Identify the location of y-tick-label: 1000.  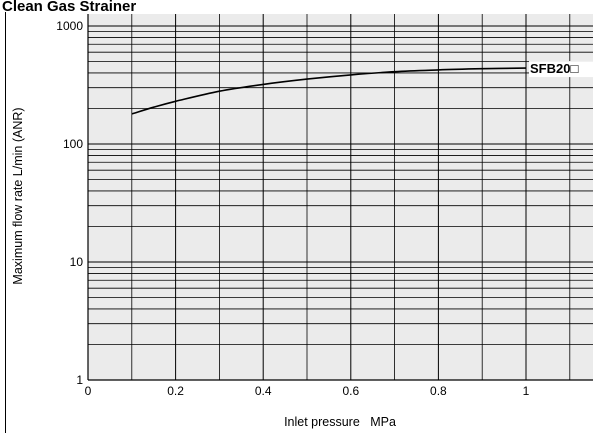
(69, 26).